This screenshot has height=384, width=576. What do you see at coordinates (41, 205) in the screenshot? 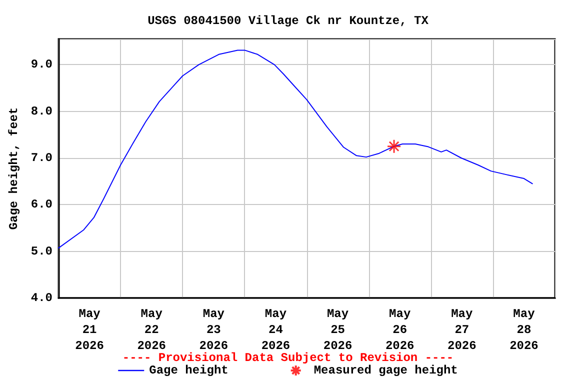
I see `y-tick-label: 6.0` at bounding box center [41, 205].